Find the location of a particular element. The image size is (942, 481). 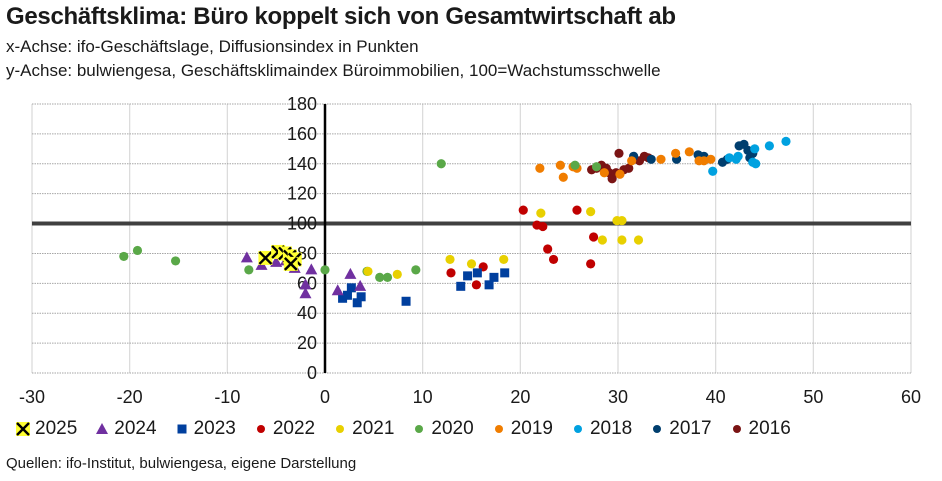

legend-item-2024: 2024 is located at coordinates (125, 429).